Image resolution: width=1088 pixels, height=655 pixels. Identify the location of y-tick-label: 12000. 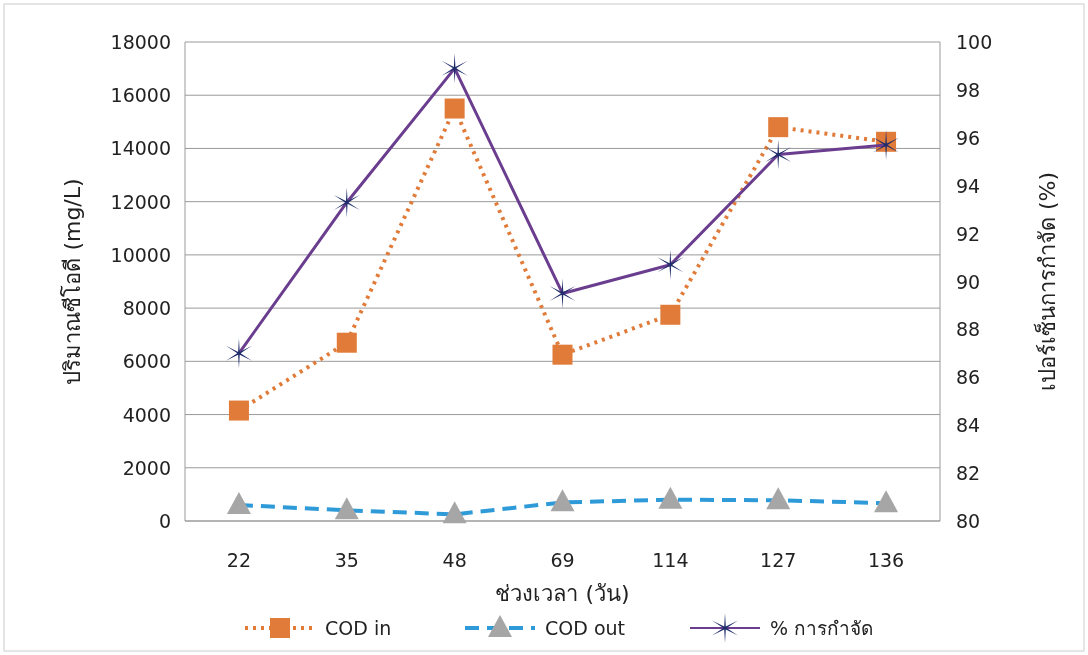
(140, 201).